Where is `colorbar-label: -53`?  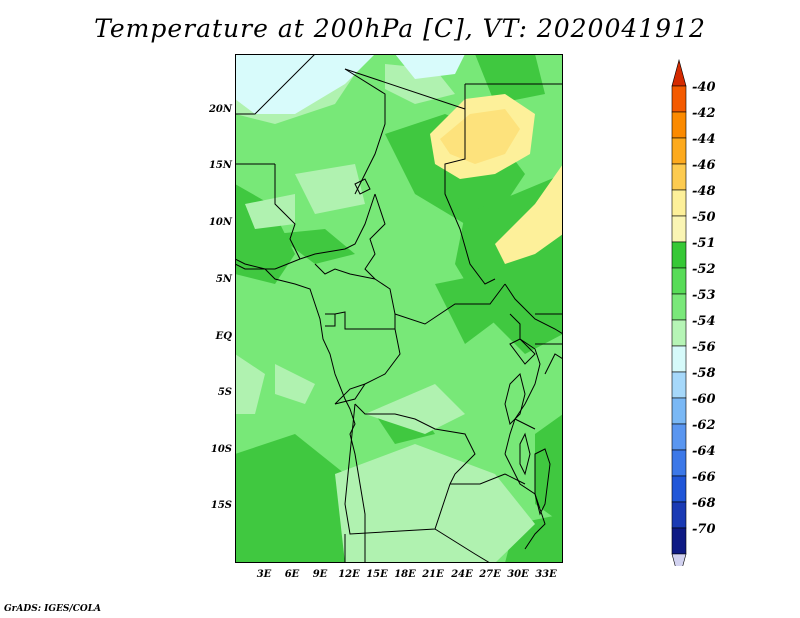 colorbar-label: -53 is located at coordinates (704, 295).